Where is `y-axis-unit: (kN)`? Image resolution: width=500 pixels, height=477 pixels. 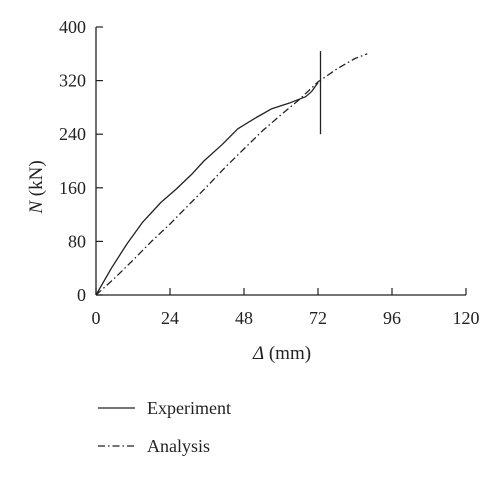 y-axis-unit: (kN) is located at coordinates (36, 180).